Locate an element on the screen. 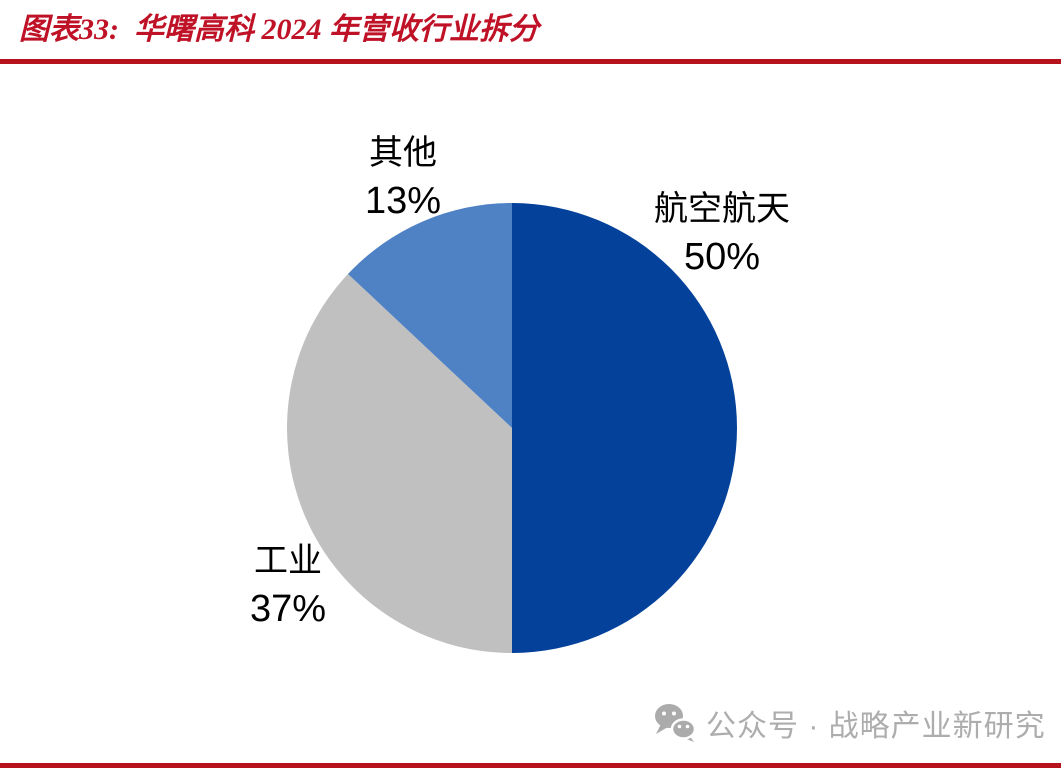  slice-name: 工业 is located at coordinates (288, 561).